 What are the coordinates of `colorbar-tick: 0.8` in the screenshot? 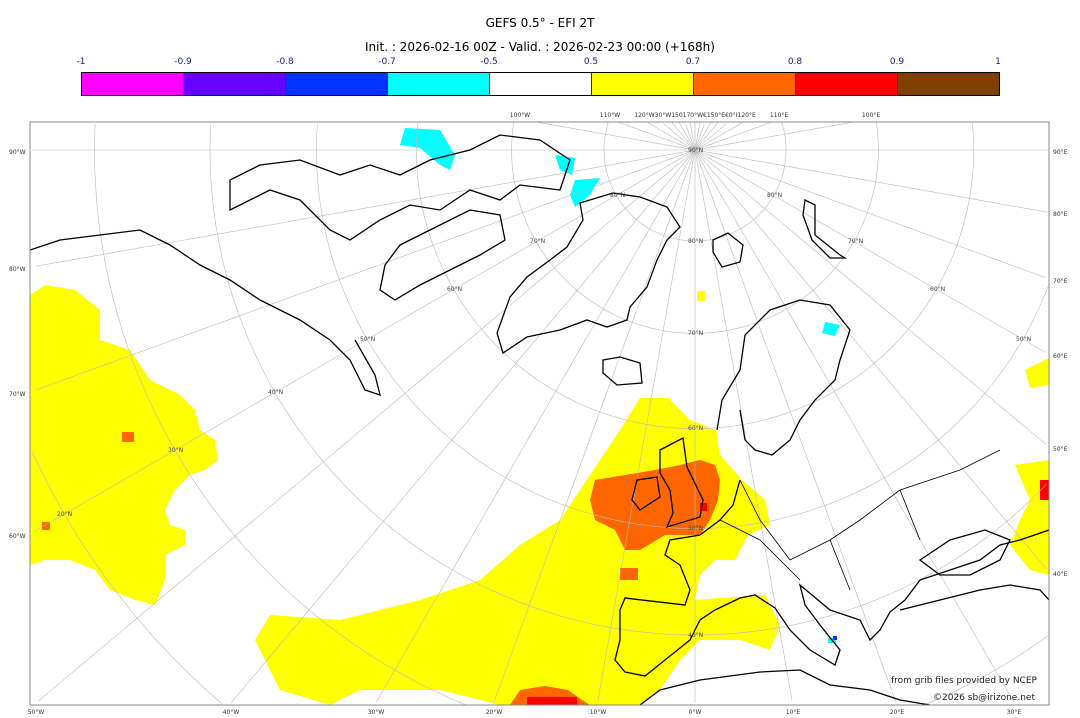 It's located at (795, 62).